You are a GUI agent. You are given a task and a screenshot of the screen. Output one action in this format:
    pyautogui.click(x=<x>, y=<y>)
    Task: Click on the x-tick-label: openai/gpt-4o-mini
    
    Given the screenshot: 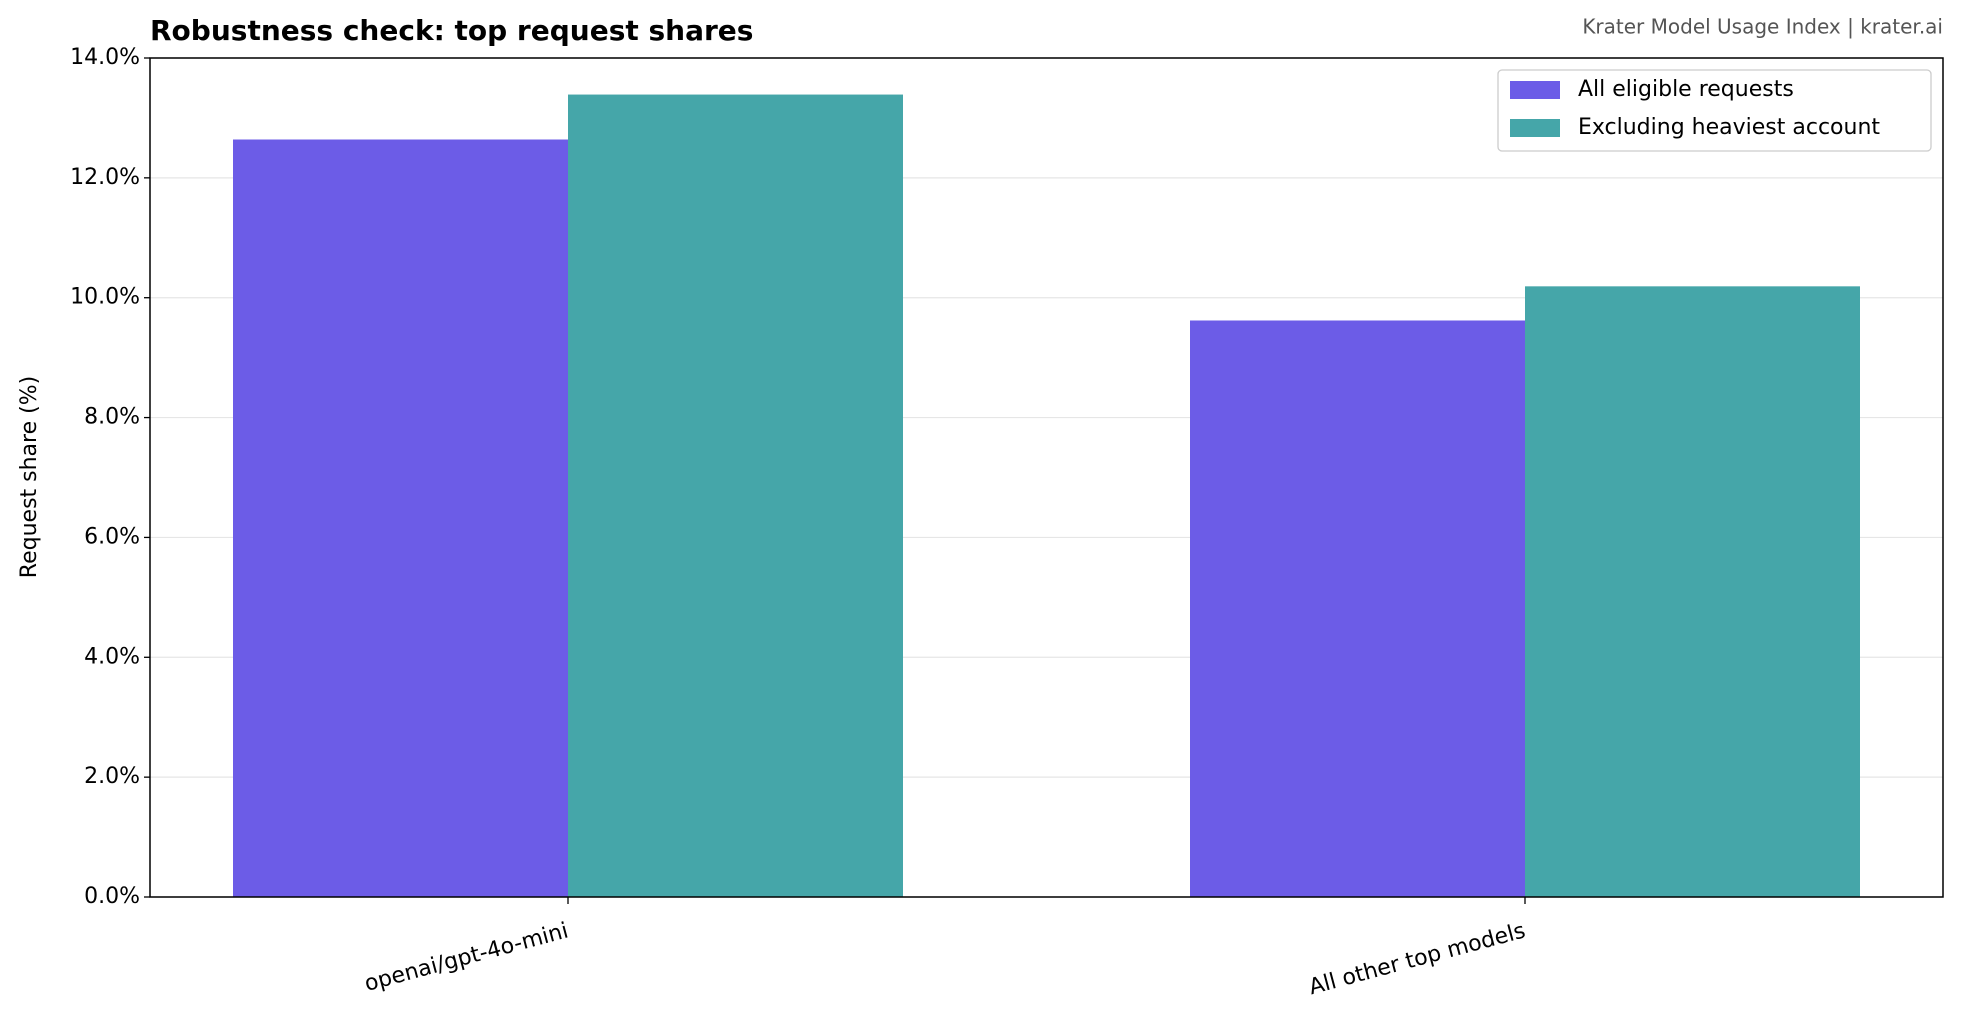 What is the action you would take?
    pyautogui.click(x=466, y=957)
    